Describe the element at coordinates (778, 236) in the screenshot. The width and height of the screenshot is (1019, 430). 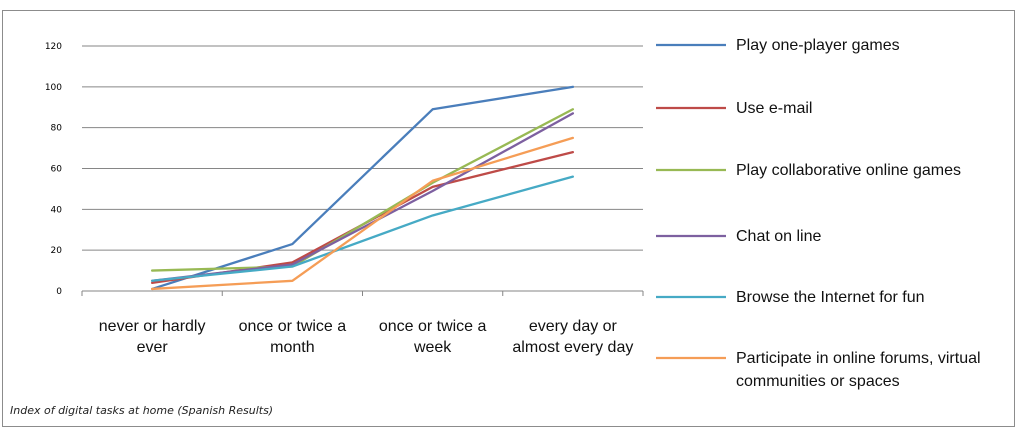
I see `legend-label: Chat on line` at that location.